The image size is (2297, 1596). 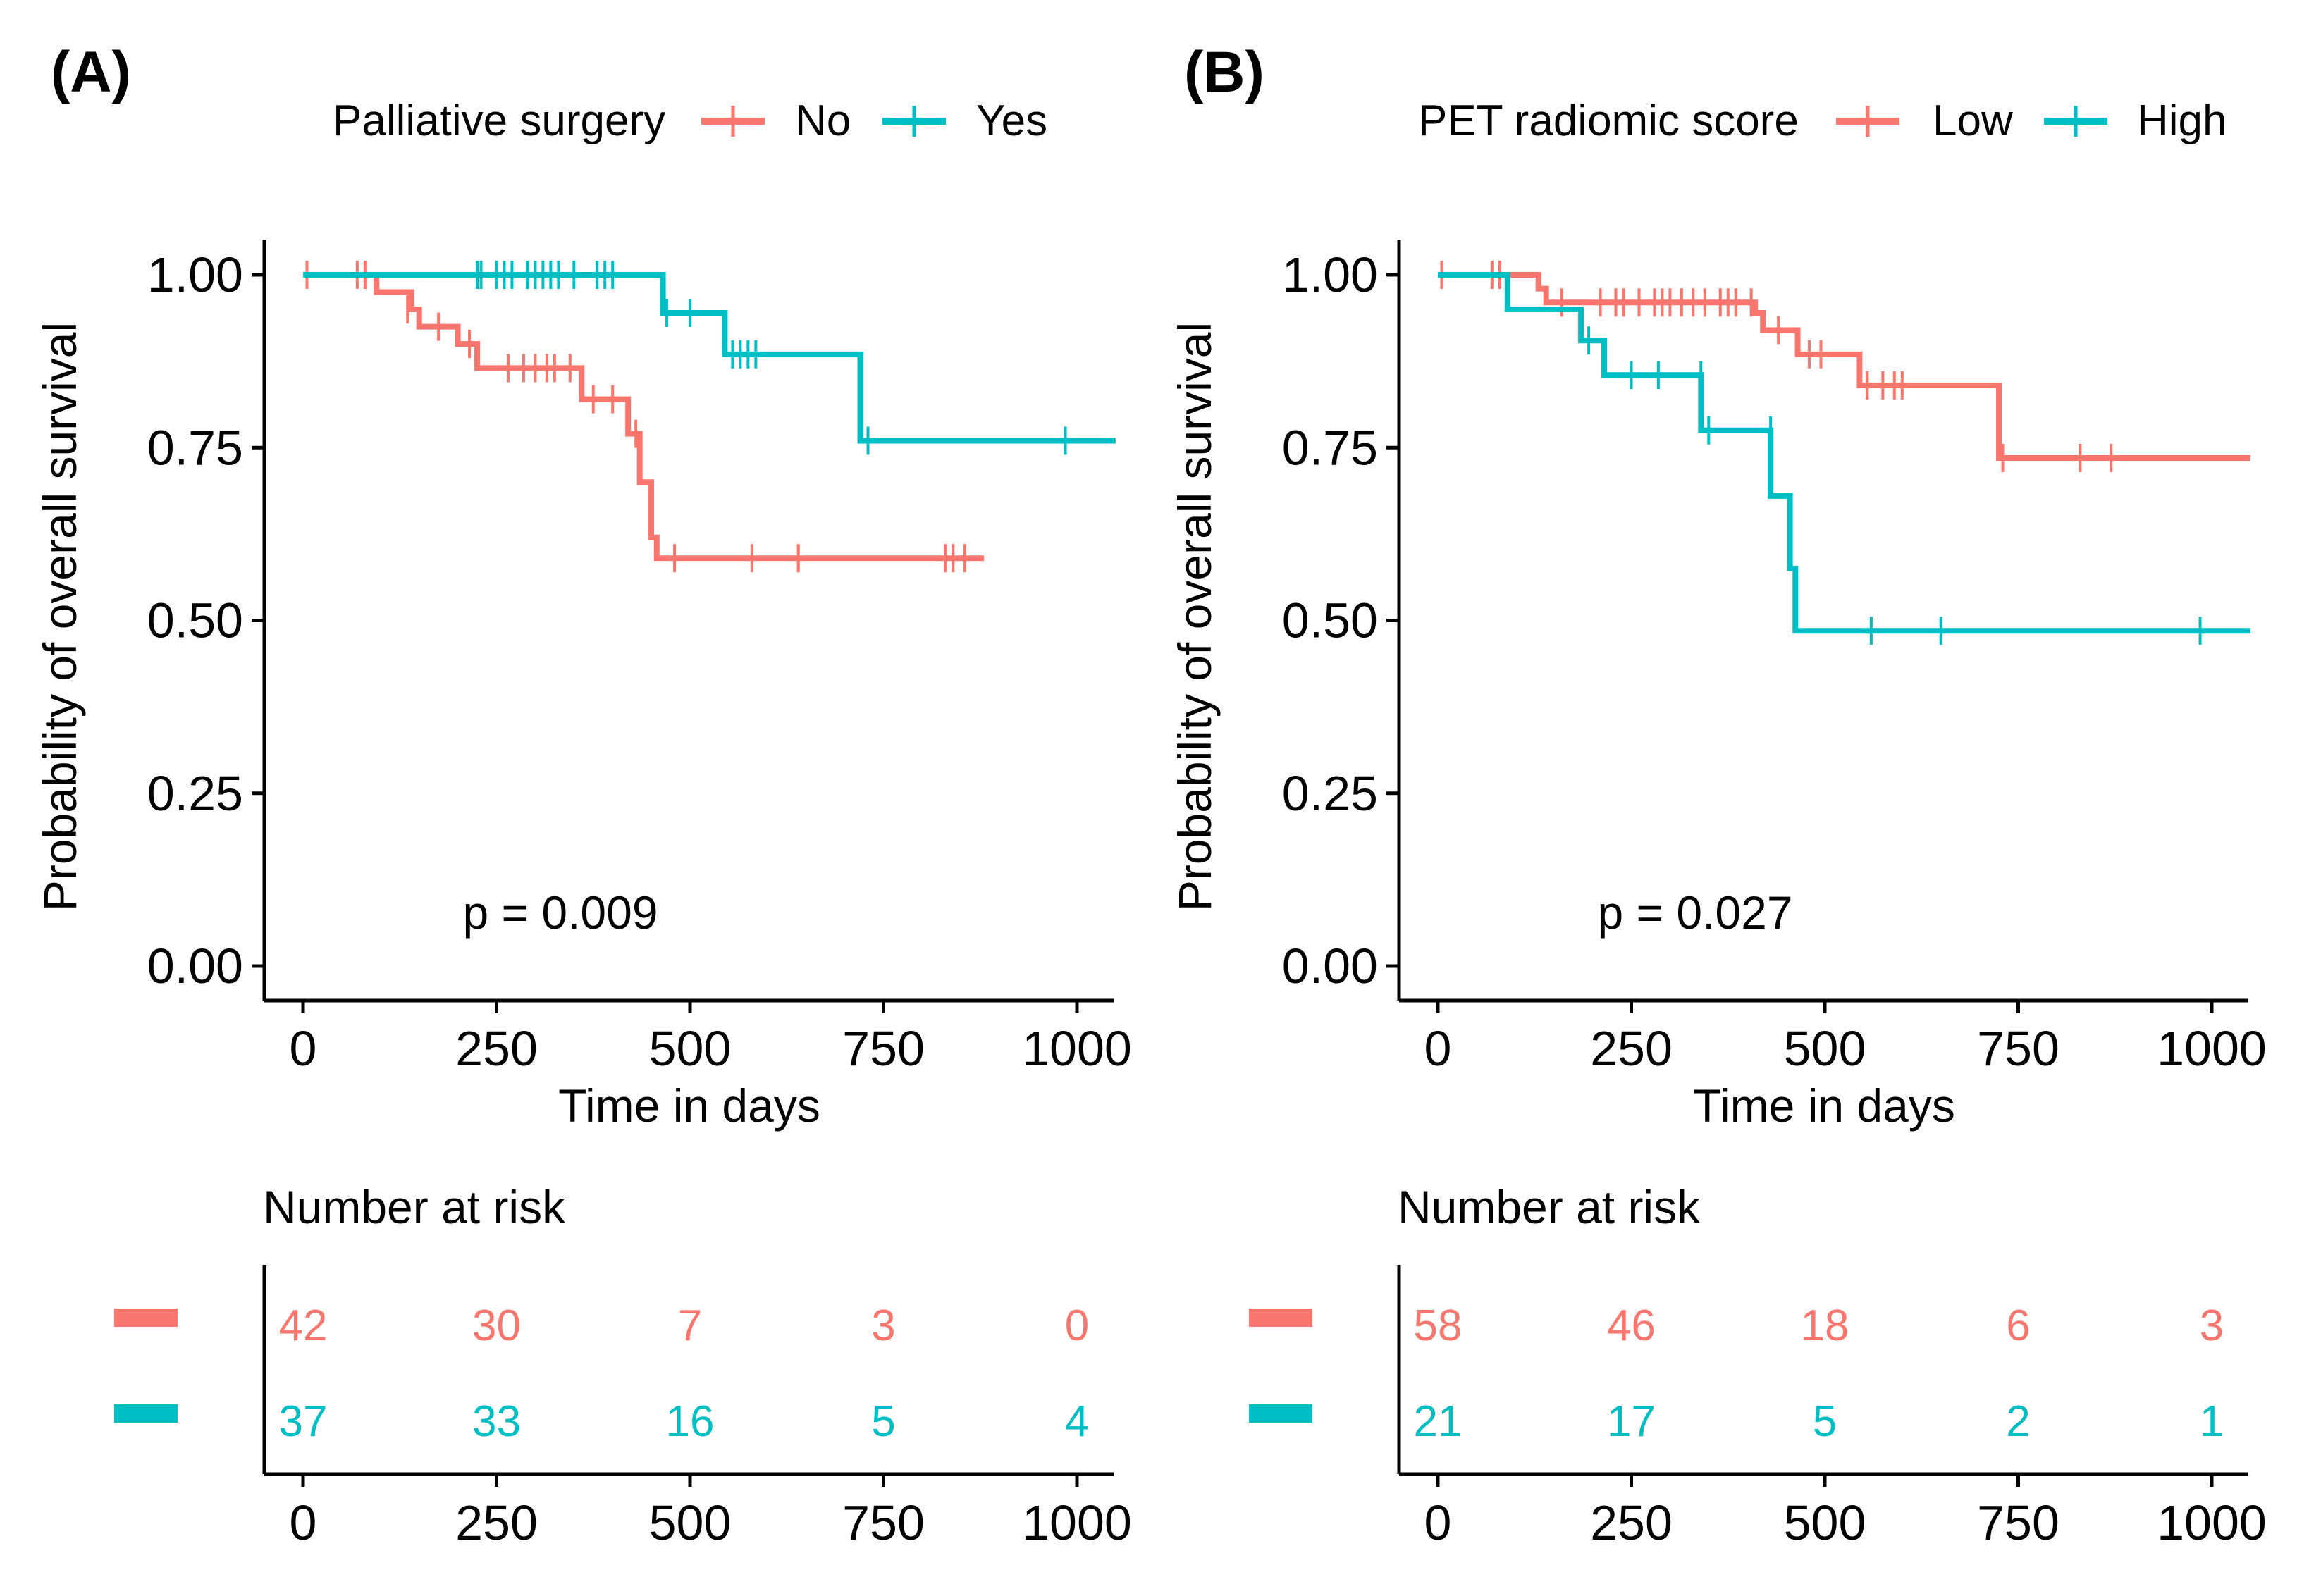 I want to click on risk-count-no: 30, so click(x=496, y=1325).